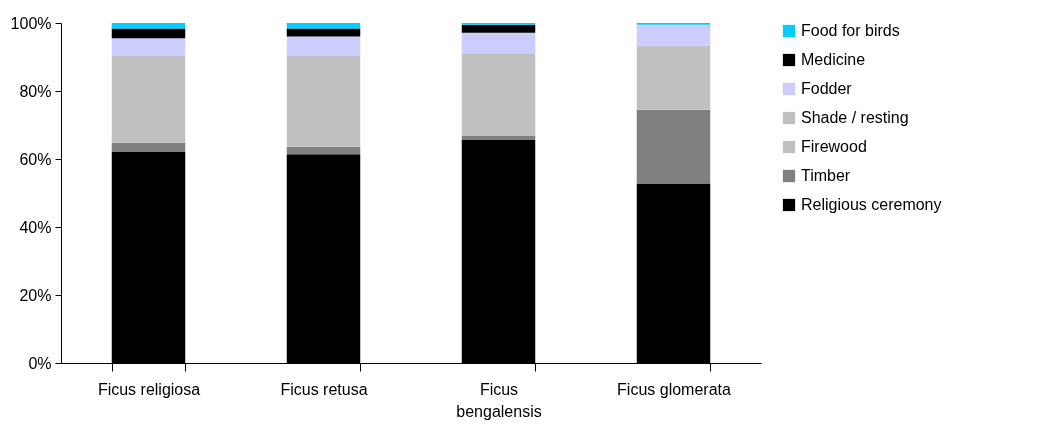 The height and width of the screenshot is (448, 1042). I want to click on y-tick-label: 40%, so click(35, 227).